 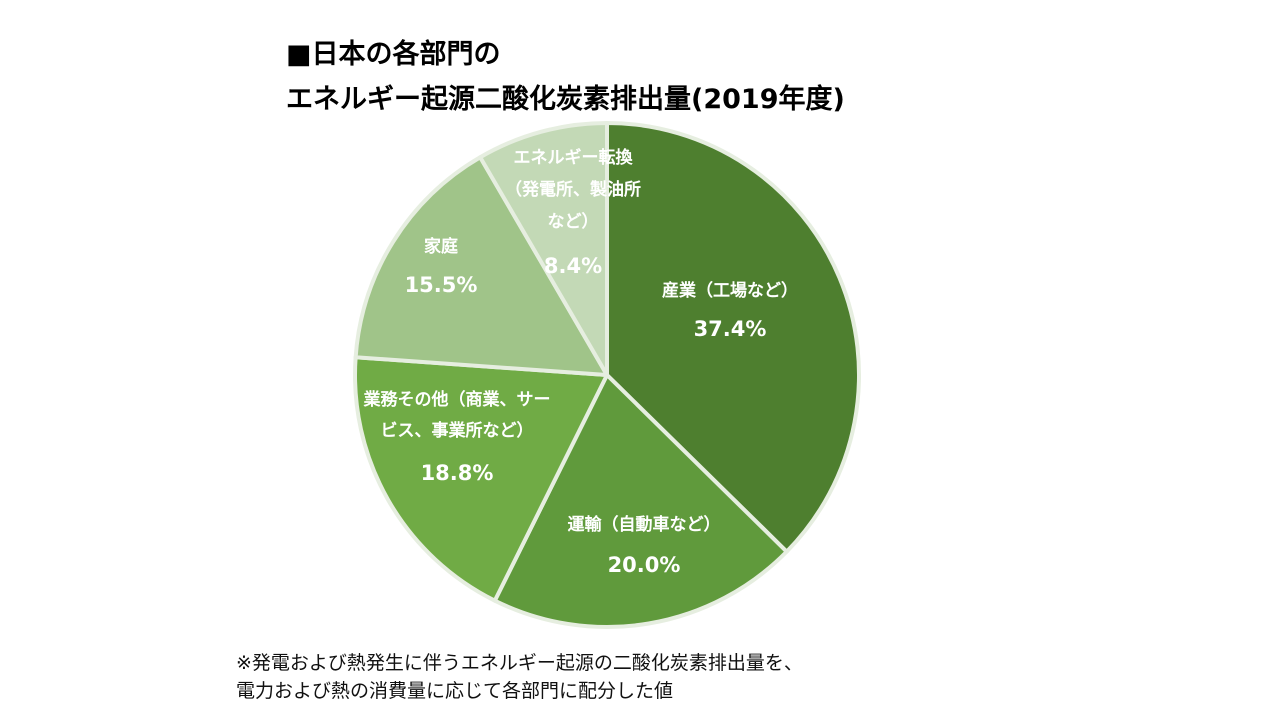 What do you see at coordinates (441, 285) in the screenshot?
I see `slice-value-household: 15.5%` at bounding box center [441, 285].